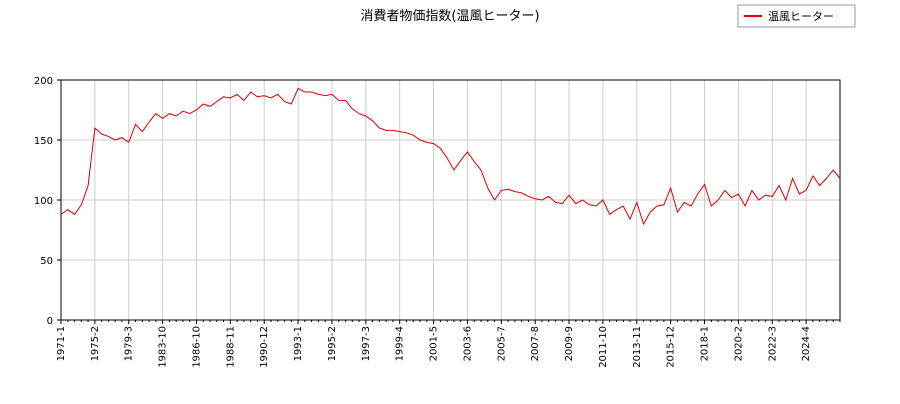 The height and width of the screenshot is (404, 900). I want to click on x-tick-label: 1971-1, so click(61, 343).